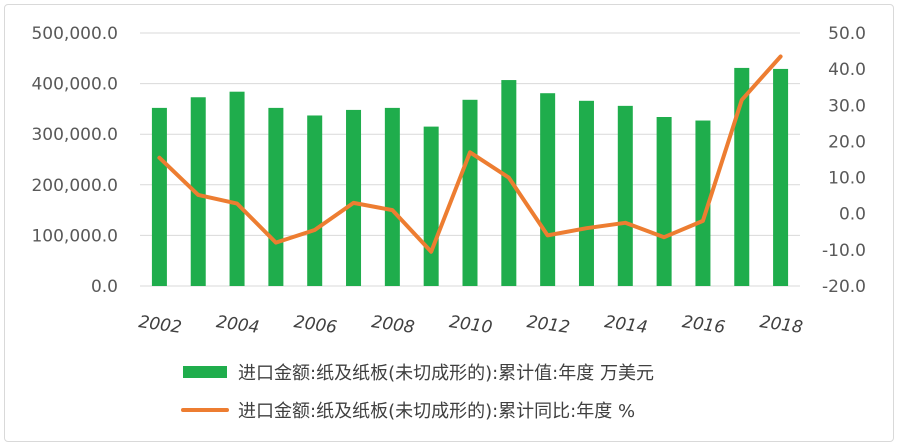 This screenshot has width=900, height=448. I want to click on left-tick-label: 500,000.0, so click(74, 34).